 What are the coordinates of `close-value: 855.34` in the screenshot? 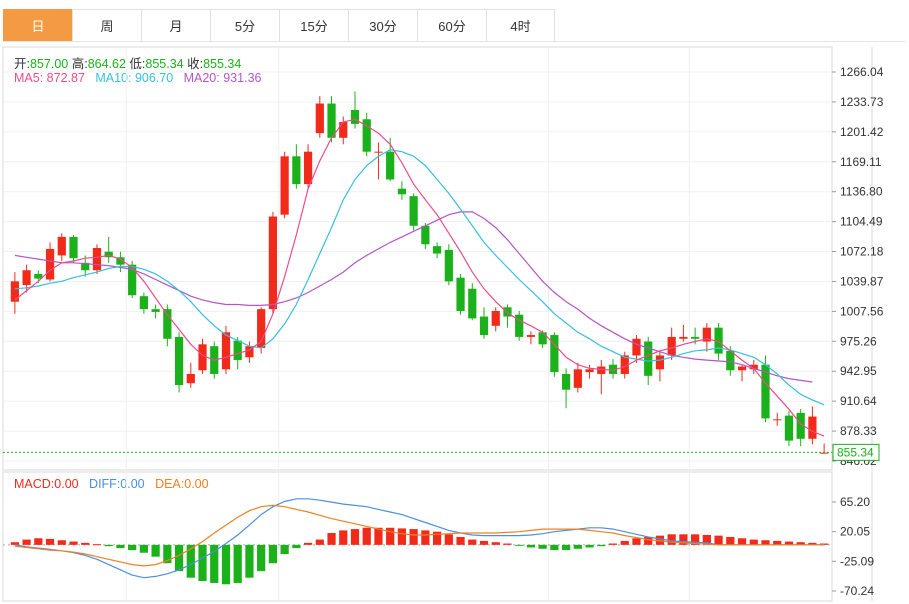 It's located at (222, 64).